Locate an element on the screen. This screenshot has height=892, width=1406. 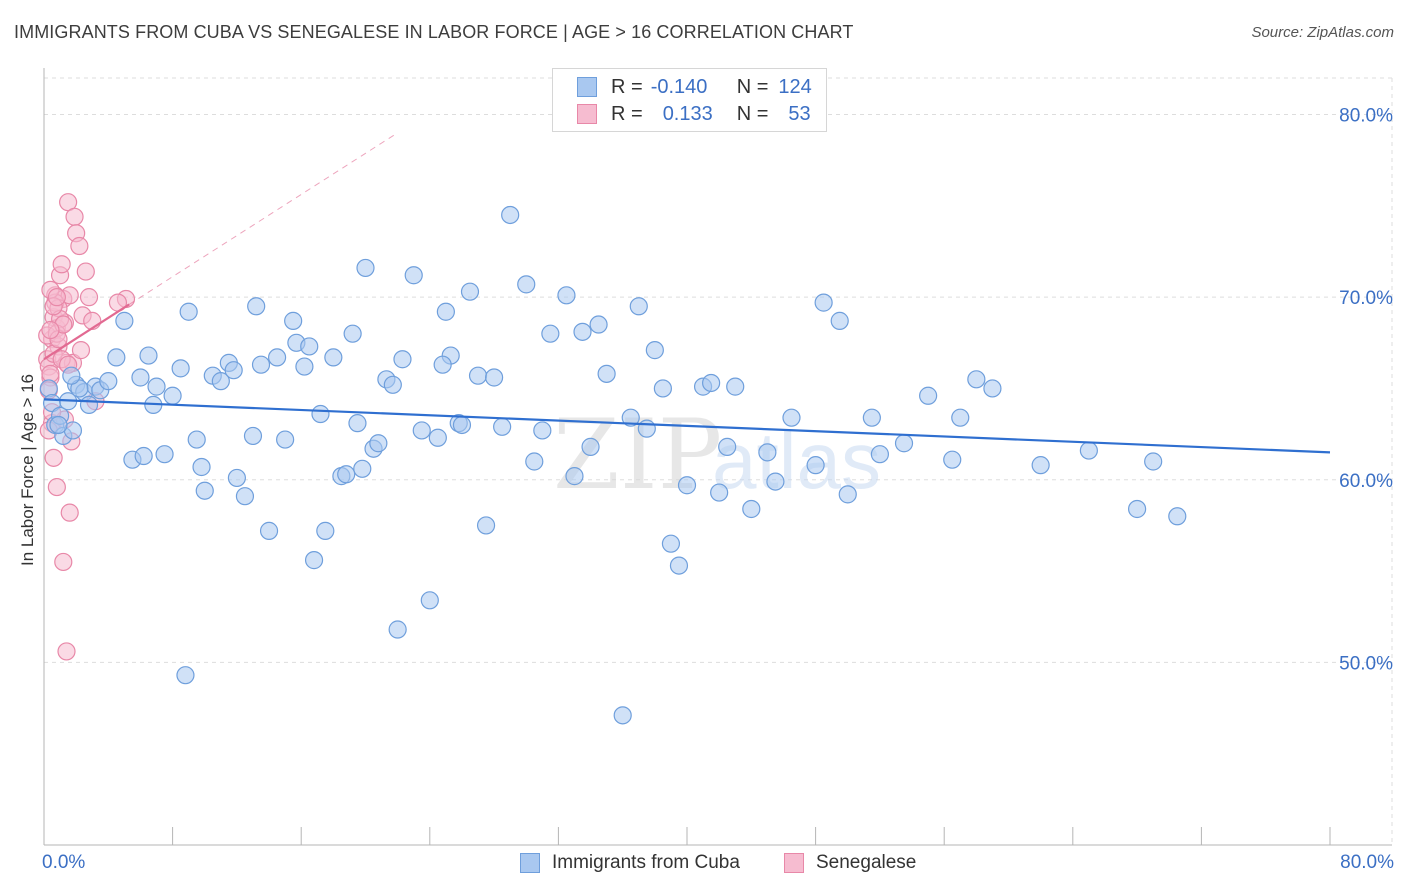
bottom-legend-cuba: Immigrants from Cuba is located at coordinates (630, 863).